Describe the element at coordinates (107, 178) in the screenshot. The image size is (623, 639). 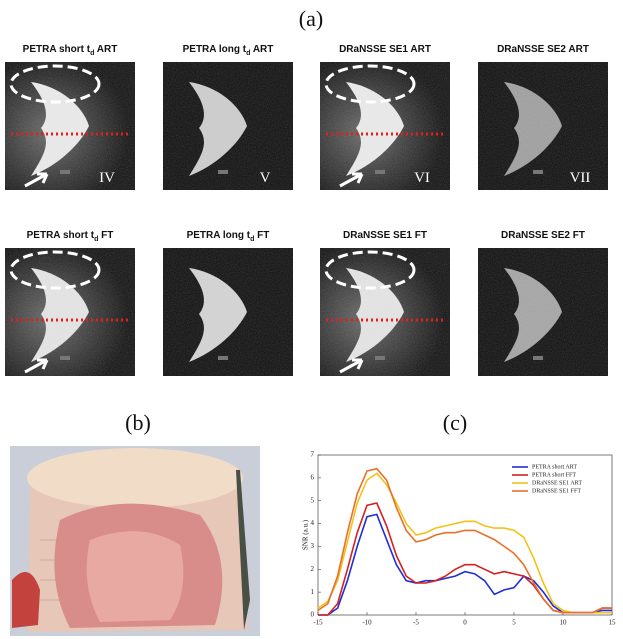
I see `numeral: IV` at that location.